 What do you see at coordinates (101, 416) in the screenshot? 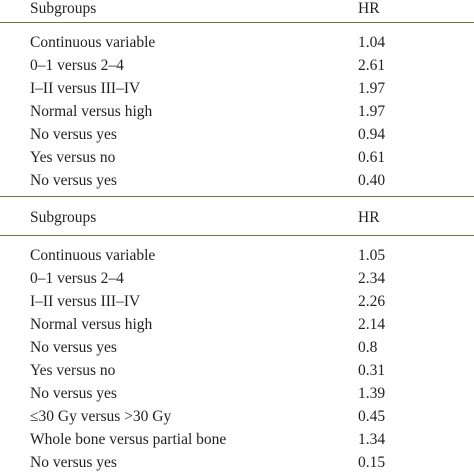
I see `subgroup-cell: ≤30 Gy versus >30 Gy` at bounding box center [101, 416].